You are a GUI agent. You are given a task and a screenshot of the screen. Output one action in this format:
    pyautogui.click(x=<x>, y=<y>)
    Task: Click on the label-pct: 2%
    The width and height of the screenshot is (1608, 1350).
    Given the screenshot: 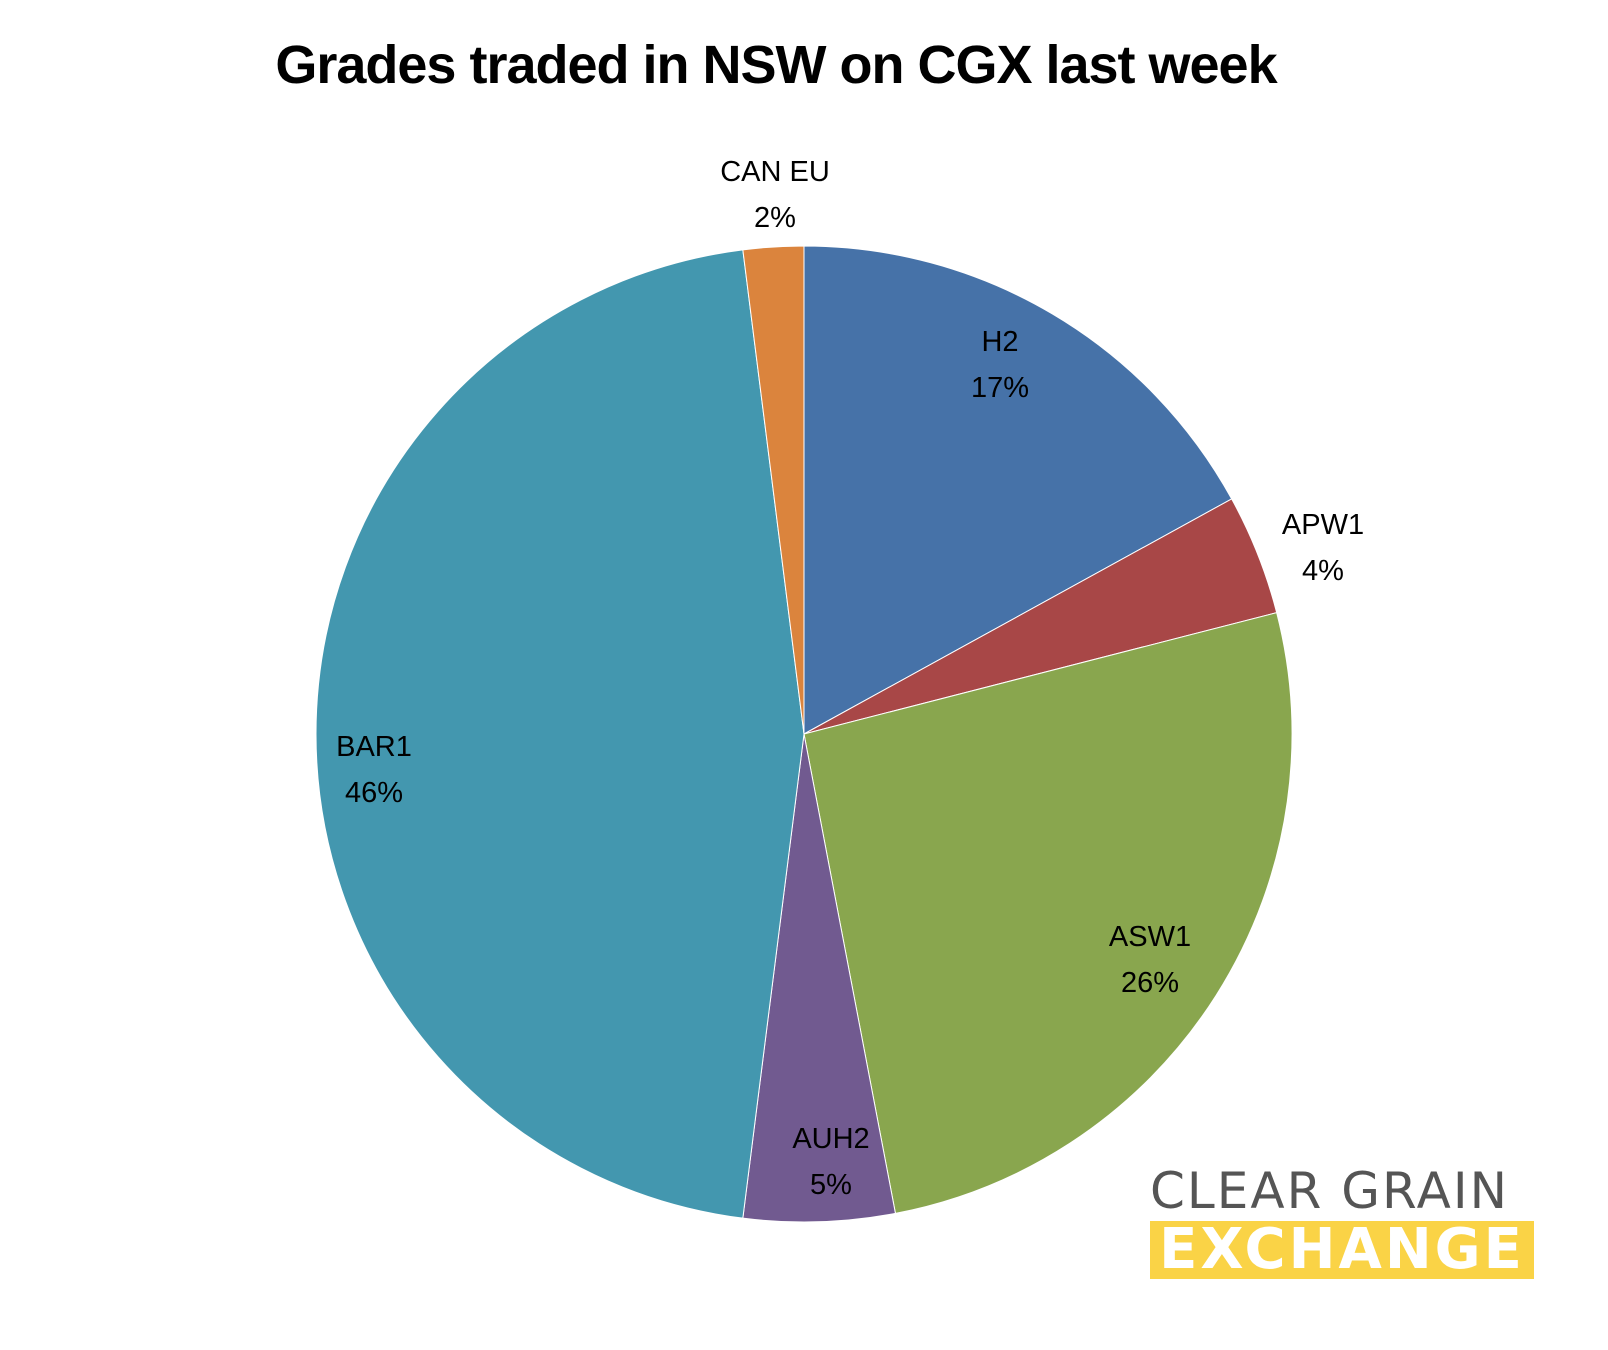 What is the action you would take?
    pyautogui.click(x=775, y=218)
    